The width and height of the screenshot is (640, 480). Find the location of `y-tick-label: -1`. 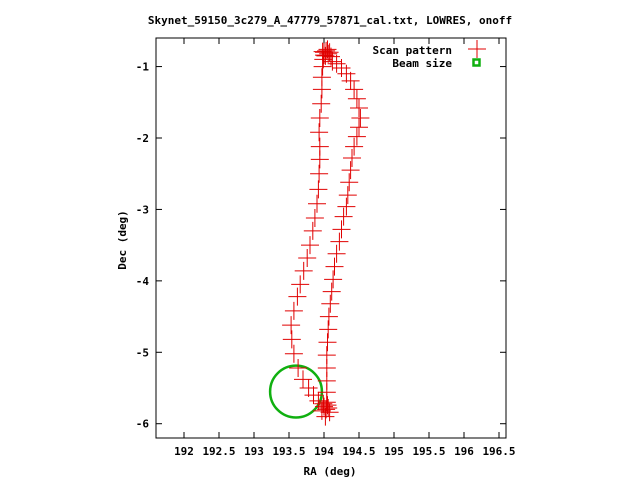

y-tick-label: -1 is located at coordinates (143, 67).